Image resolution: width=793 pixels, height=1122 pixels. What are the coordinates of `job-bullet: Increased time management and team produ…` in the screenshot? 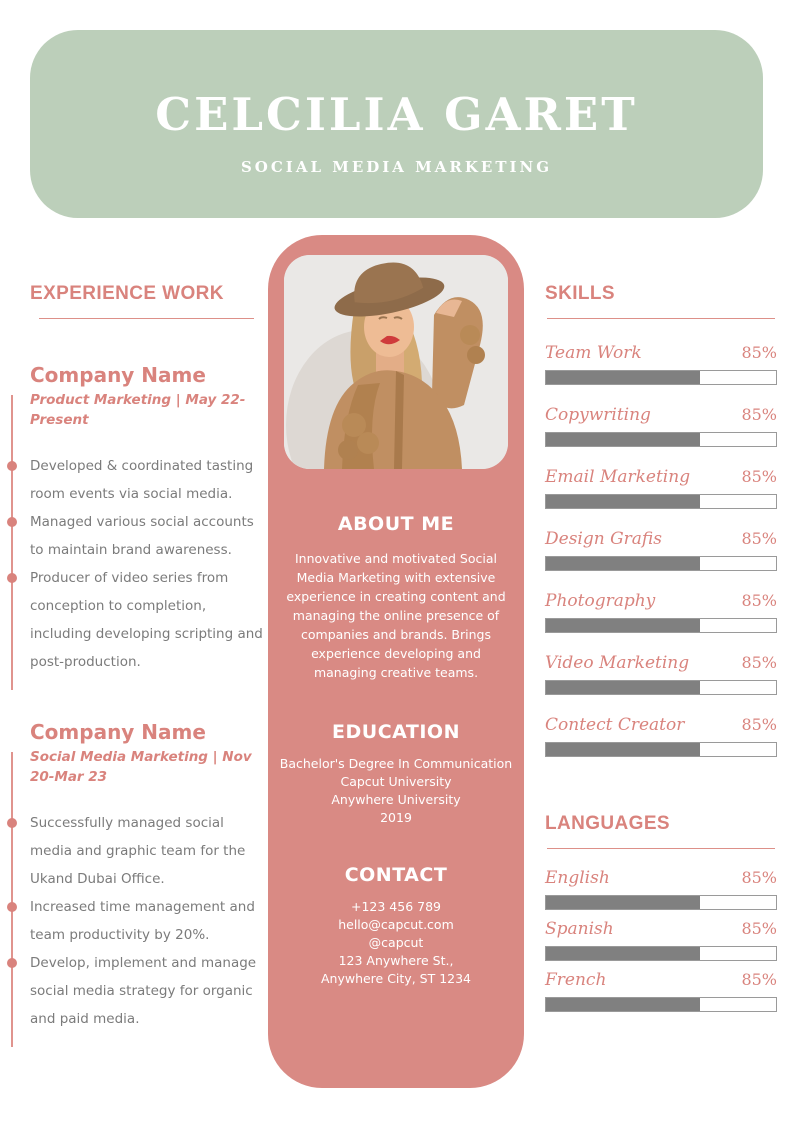 It's located at (135, 921).